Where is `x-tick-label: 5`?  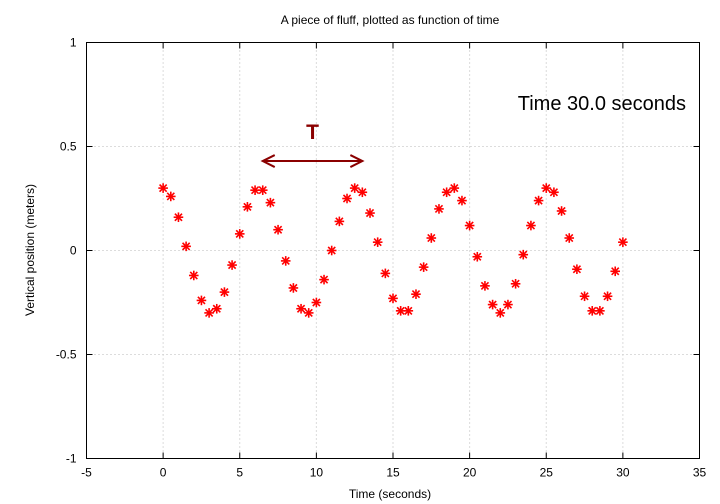
x-tick-label: 5 is located at coordinates (239, 473).